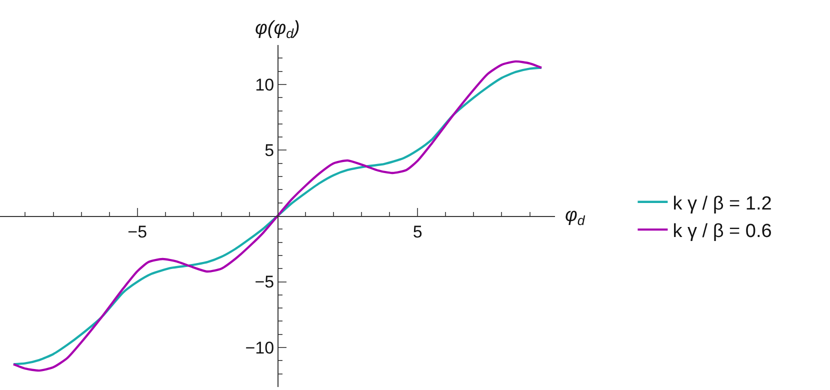  Describe the element at coordinates (575, 216) in the screenshot. I see `x-axis-title: φ$_{d}$` at that location.